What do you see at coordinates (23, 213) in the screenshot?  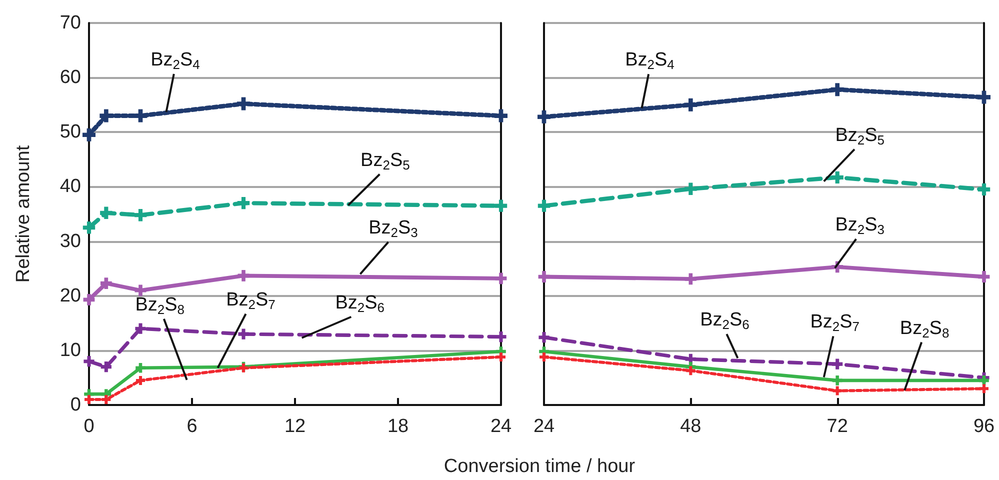 I see `y-axis-title: Relative amount` at bounding box center [23, 213].